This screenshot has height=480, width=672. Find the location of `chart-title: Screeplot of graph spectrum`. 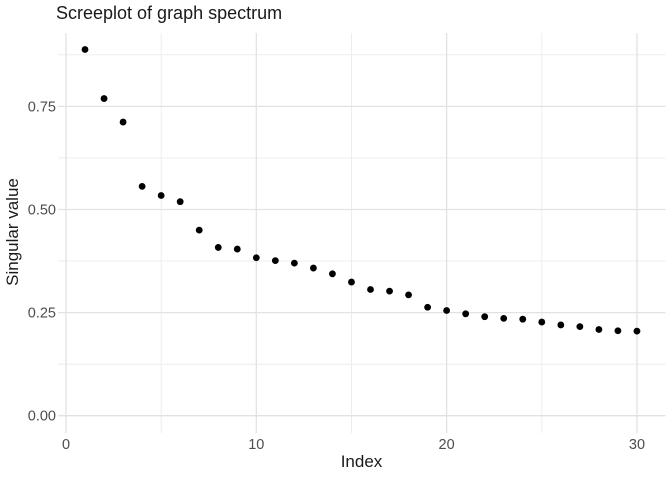

chart-title: Screeplot of graph spectrum is located at coordinates (169, 13).